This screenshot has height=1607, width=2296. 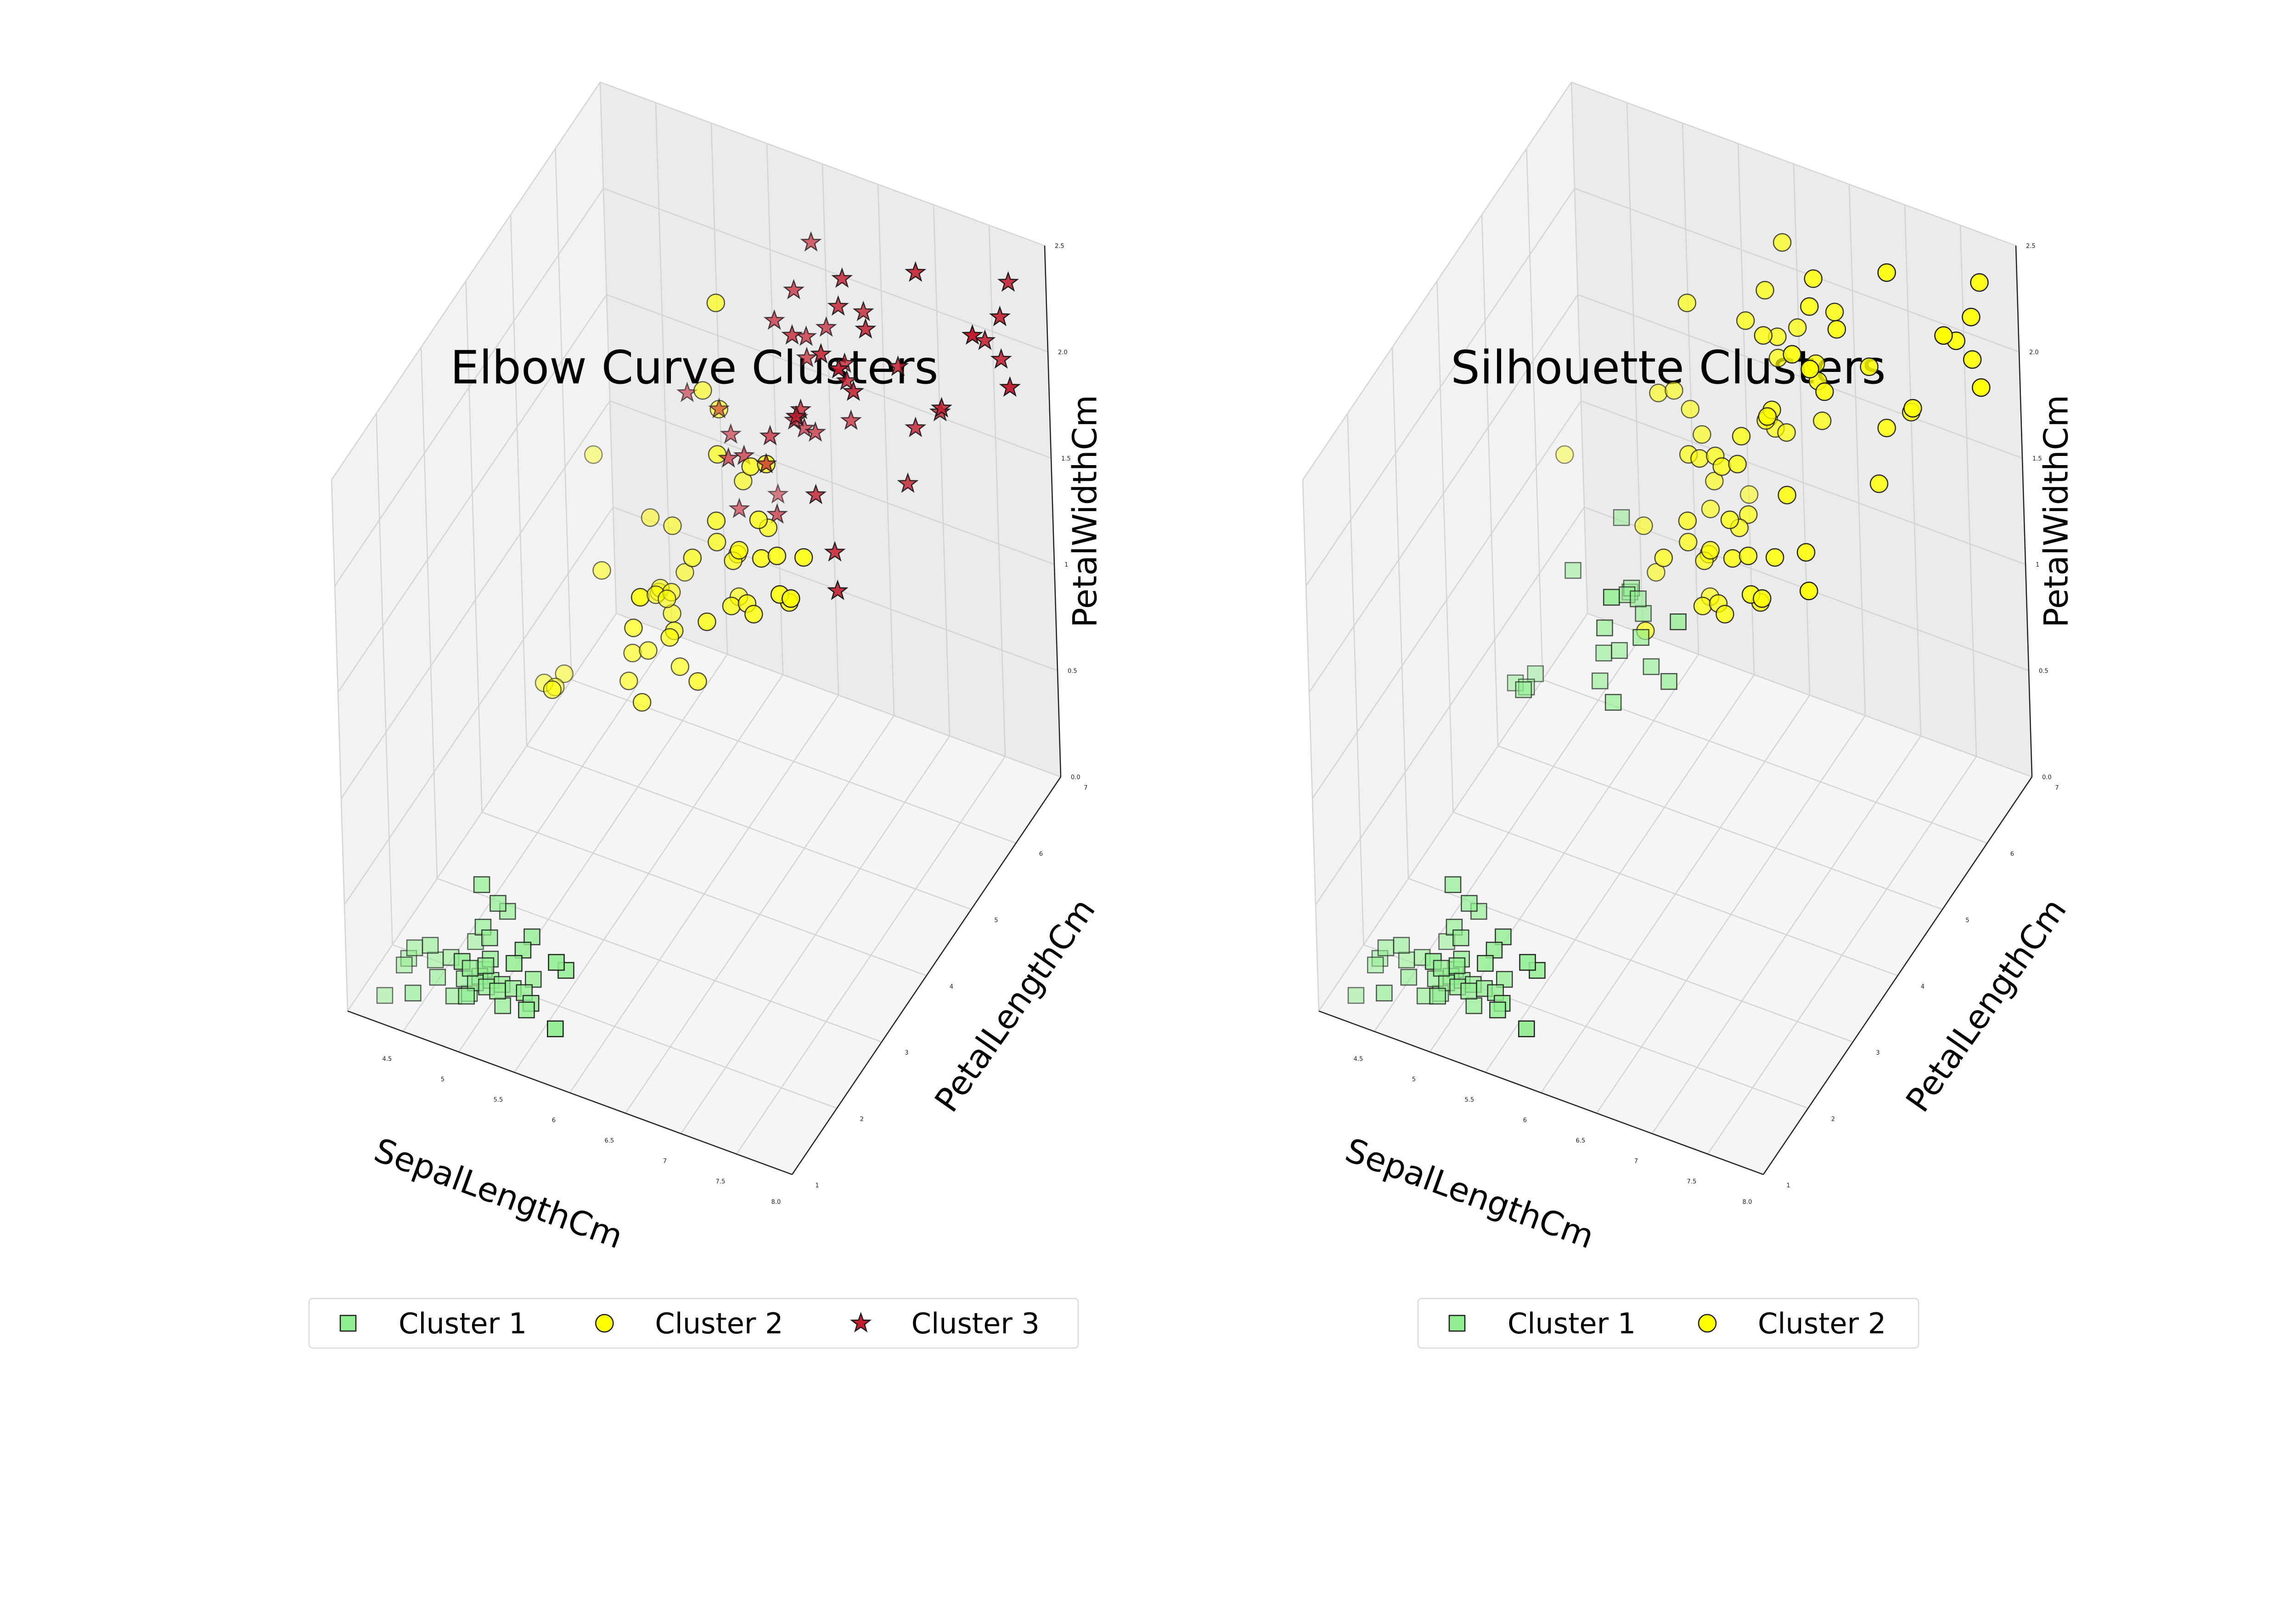 What do you see at coordinates (463, 1323) in the screenshot?
I see `legend-label: Cluster 1` at bounding box center [463, 1323].